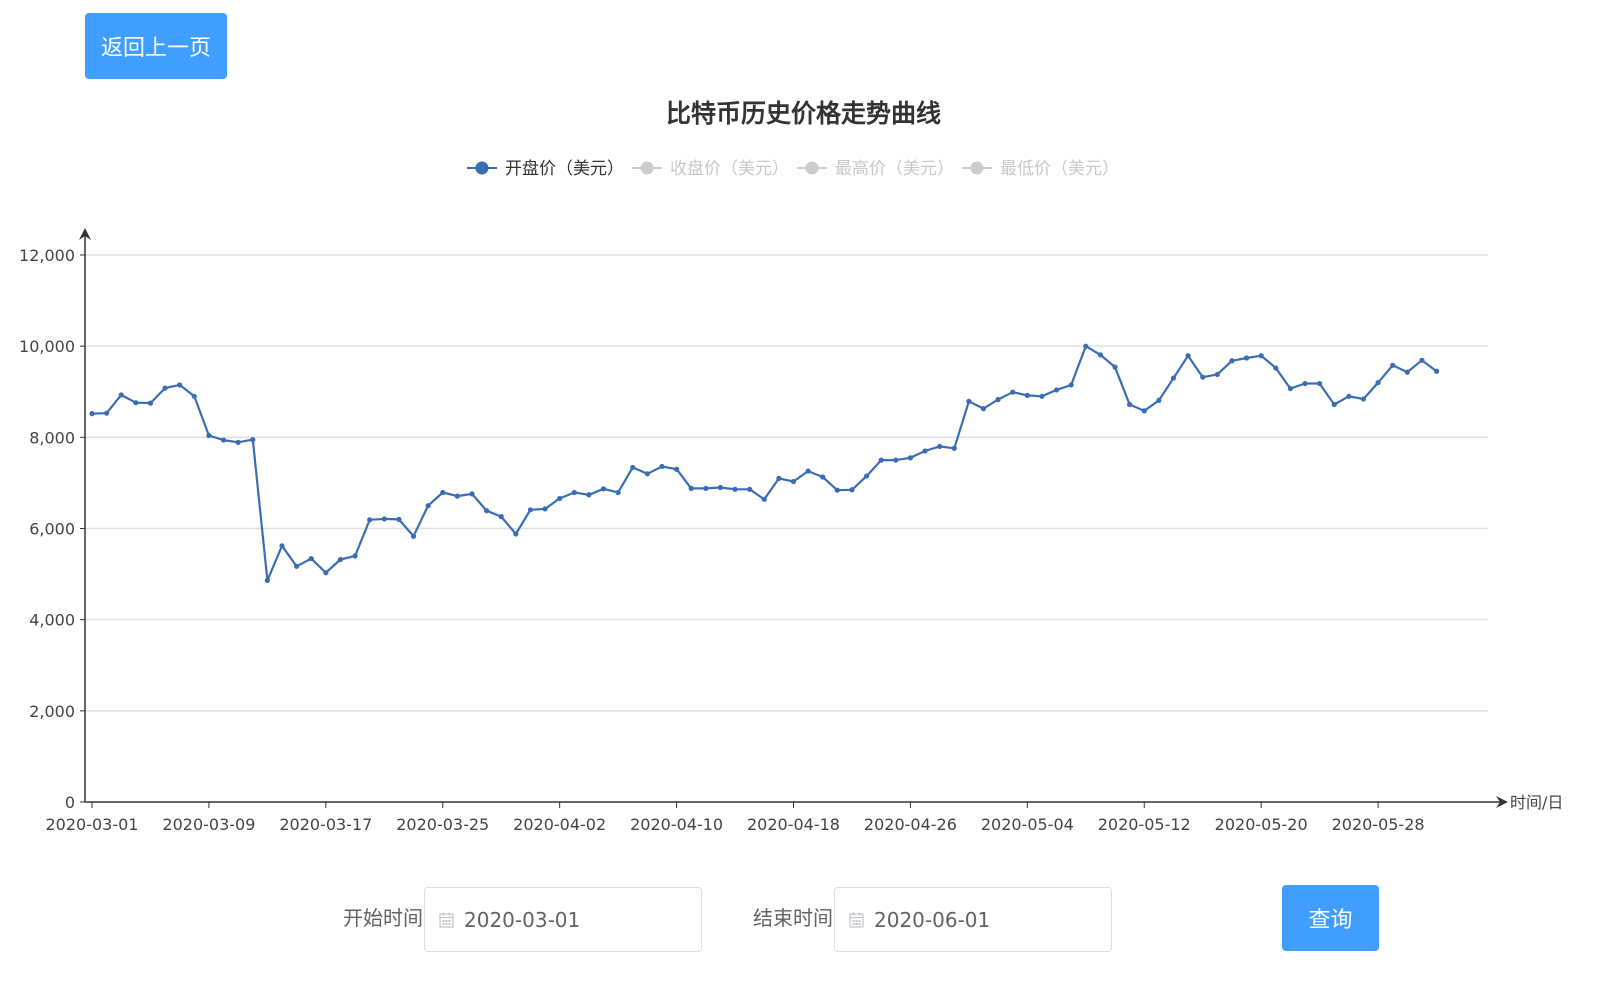 The height and width of the screenshot is (1000, 1607). Describe the element at coordinates (803, 113) in the screenshot. I see `chart-title: 比特币历史价格走势曲线` at that location.